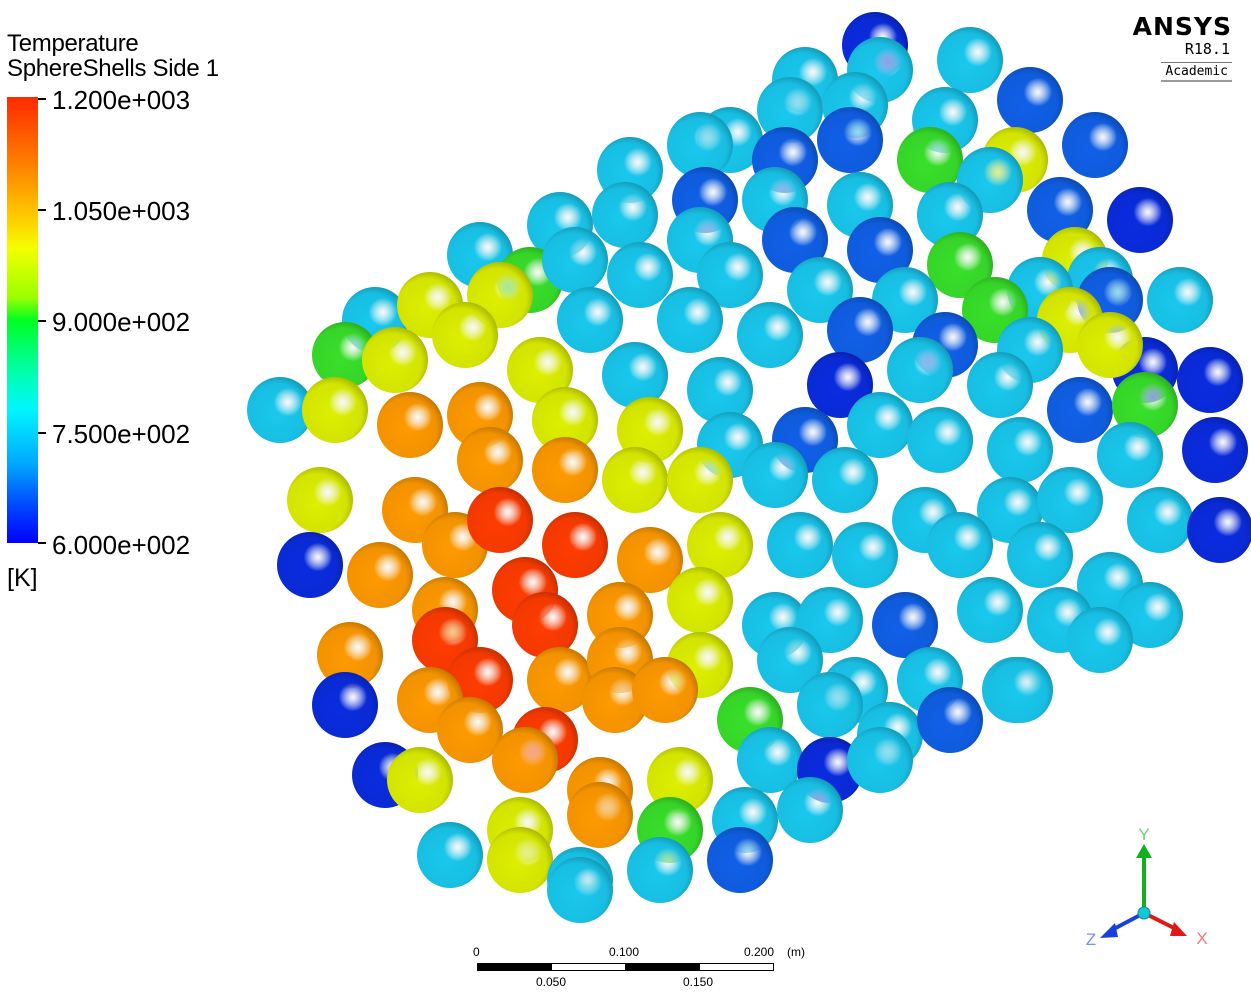 This screenshot has width=1251, height=1007. What do you see at coordinates (1109, 930) in the screenshot?
I see `z-axis-arrow-icon` at bounding box center [1109, 930].